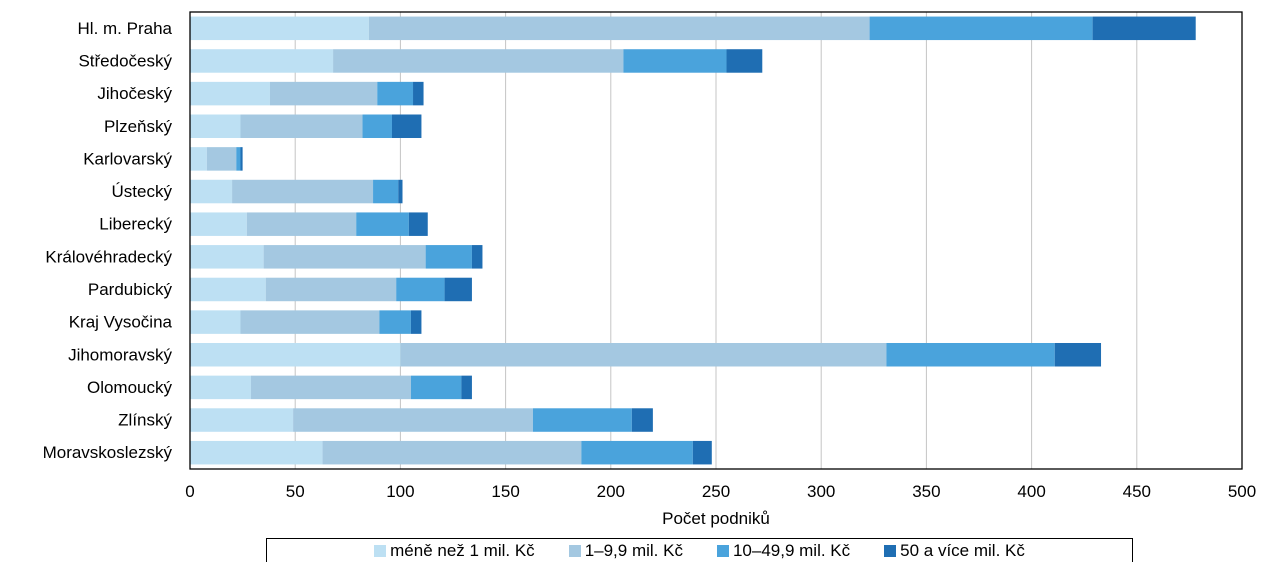  I want to click on legend-item-under-1m: méně než 1 mil. Kč, so click(454, 551).